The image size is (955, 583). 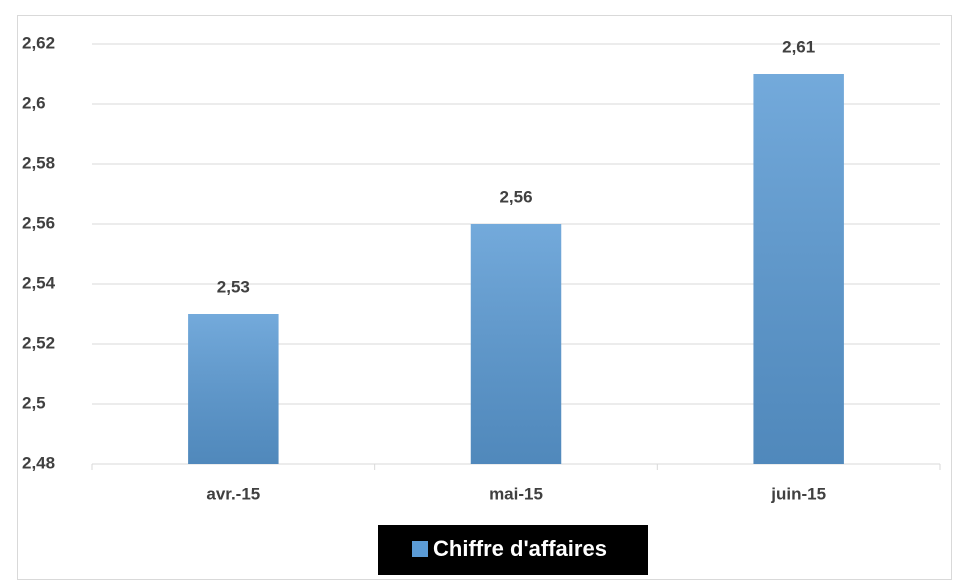 What do you see at coordinates (420, 549) in the screenshot?
I see `legend-swatch` at bounding box center [420, 549].